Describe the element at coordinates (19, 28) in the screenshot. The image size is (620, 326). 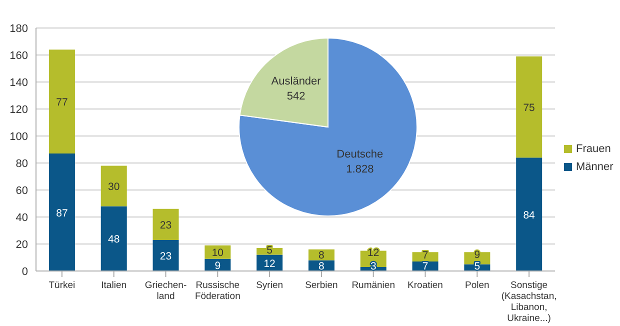
I see `y-tick-label: 180` at that location.